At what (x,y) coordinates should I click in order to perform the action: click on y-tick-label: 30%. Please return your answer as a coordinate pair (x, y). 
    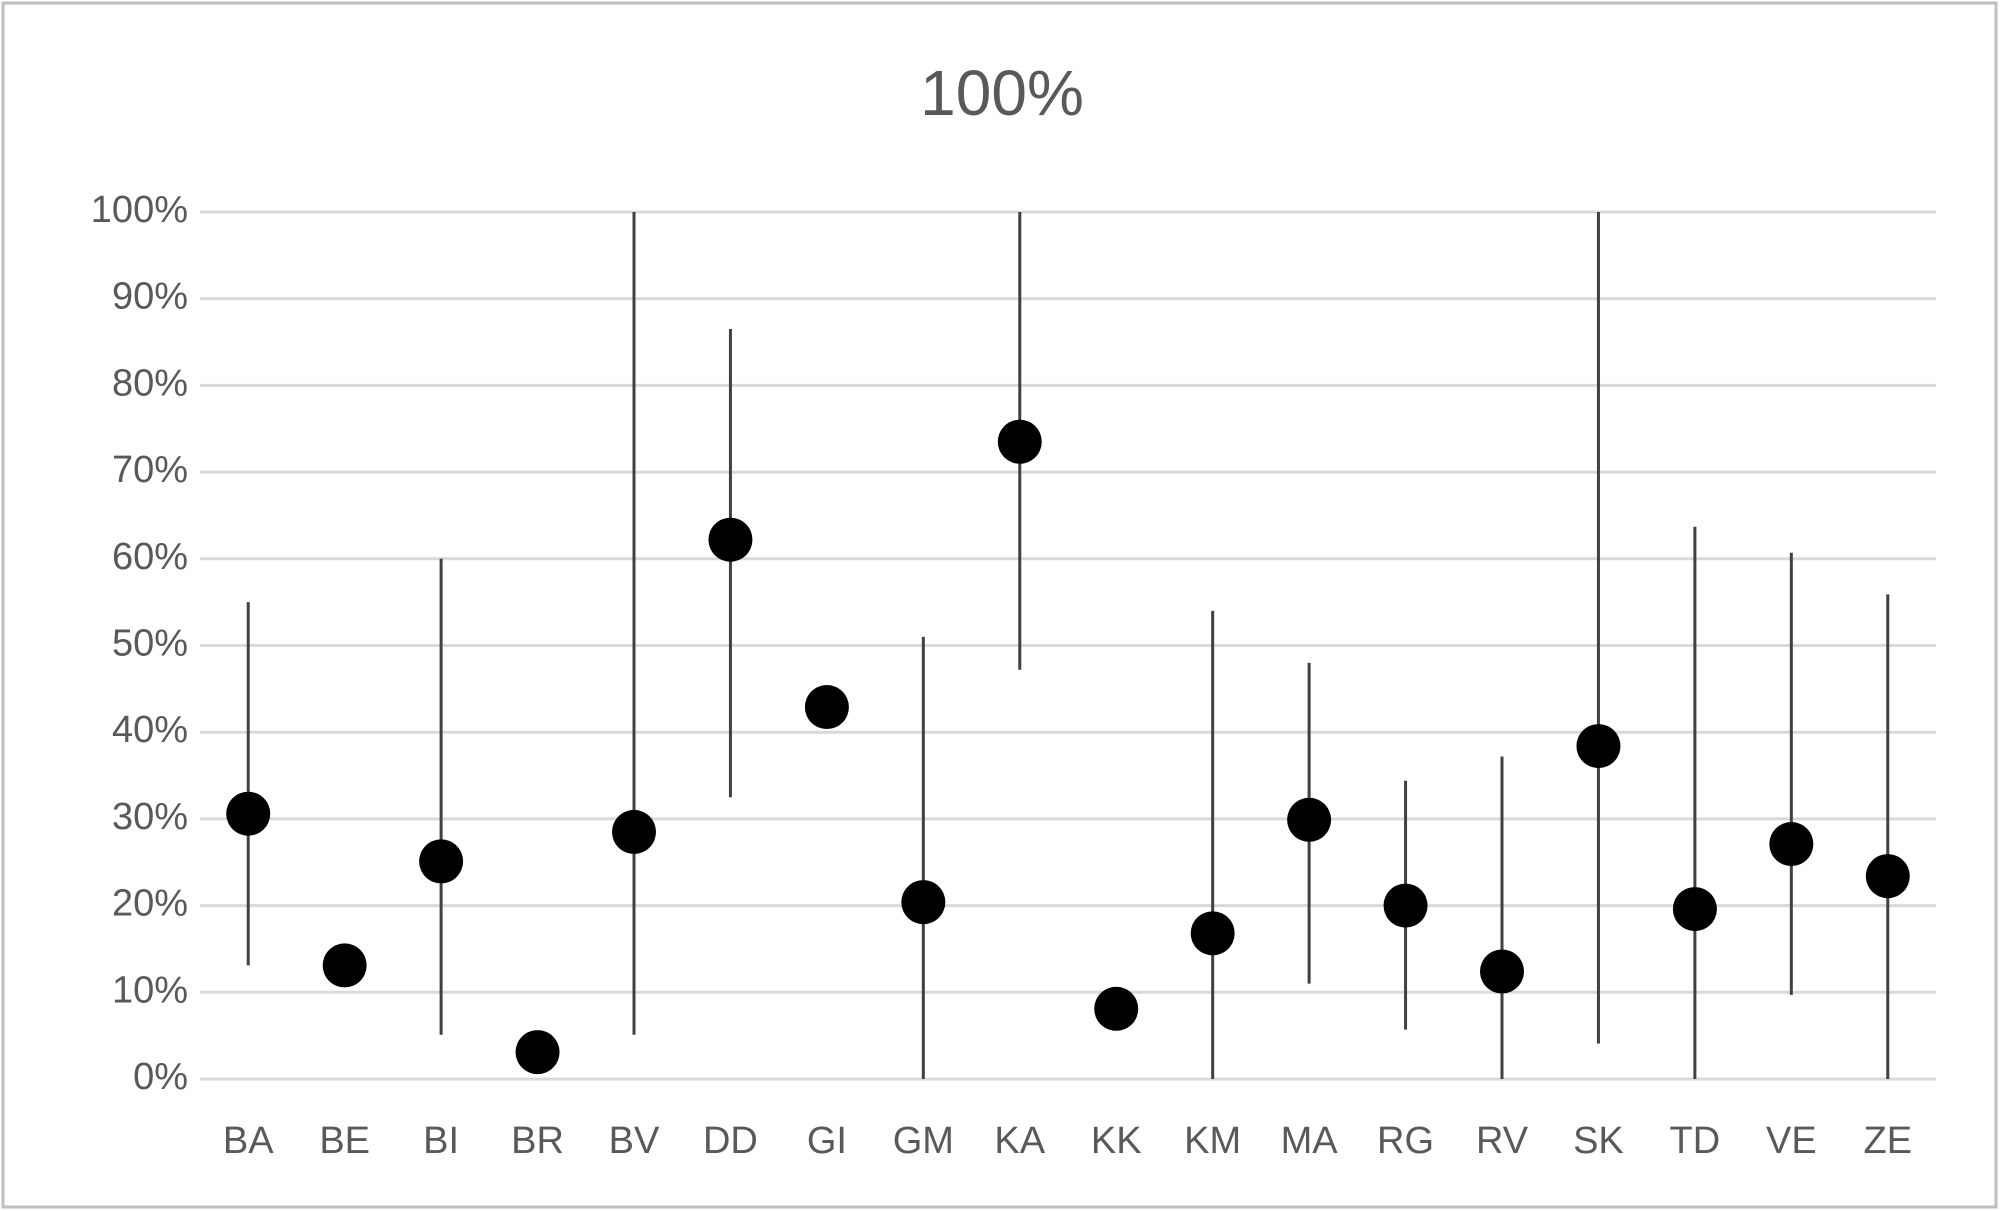
    Looking at the image, I should click on (150, 817).